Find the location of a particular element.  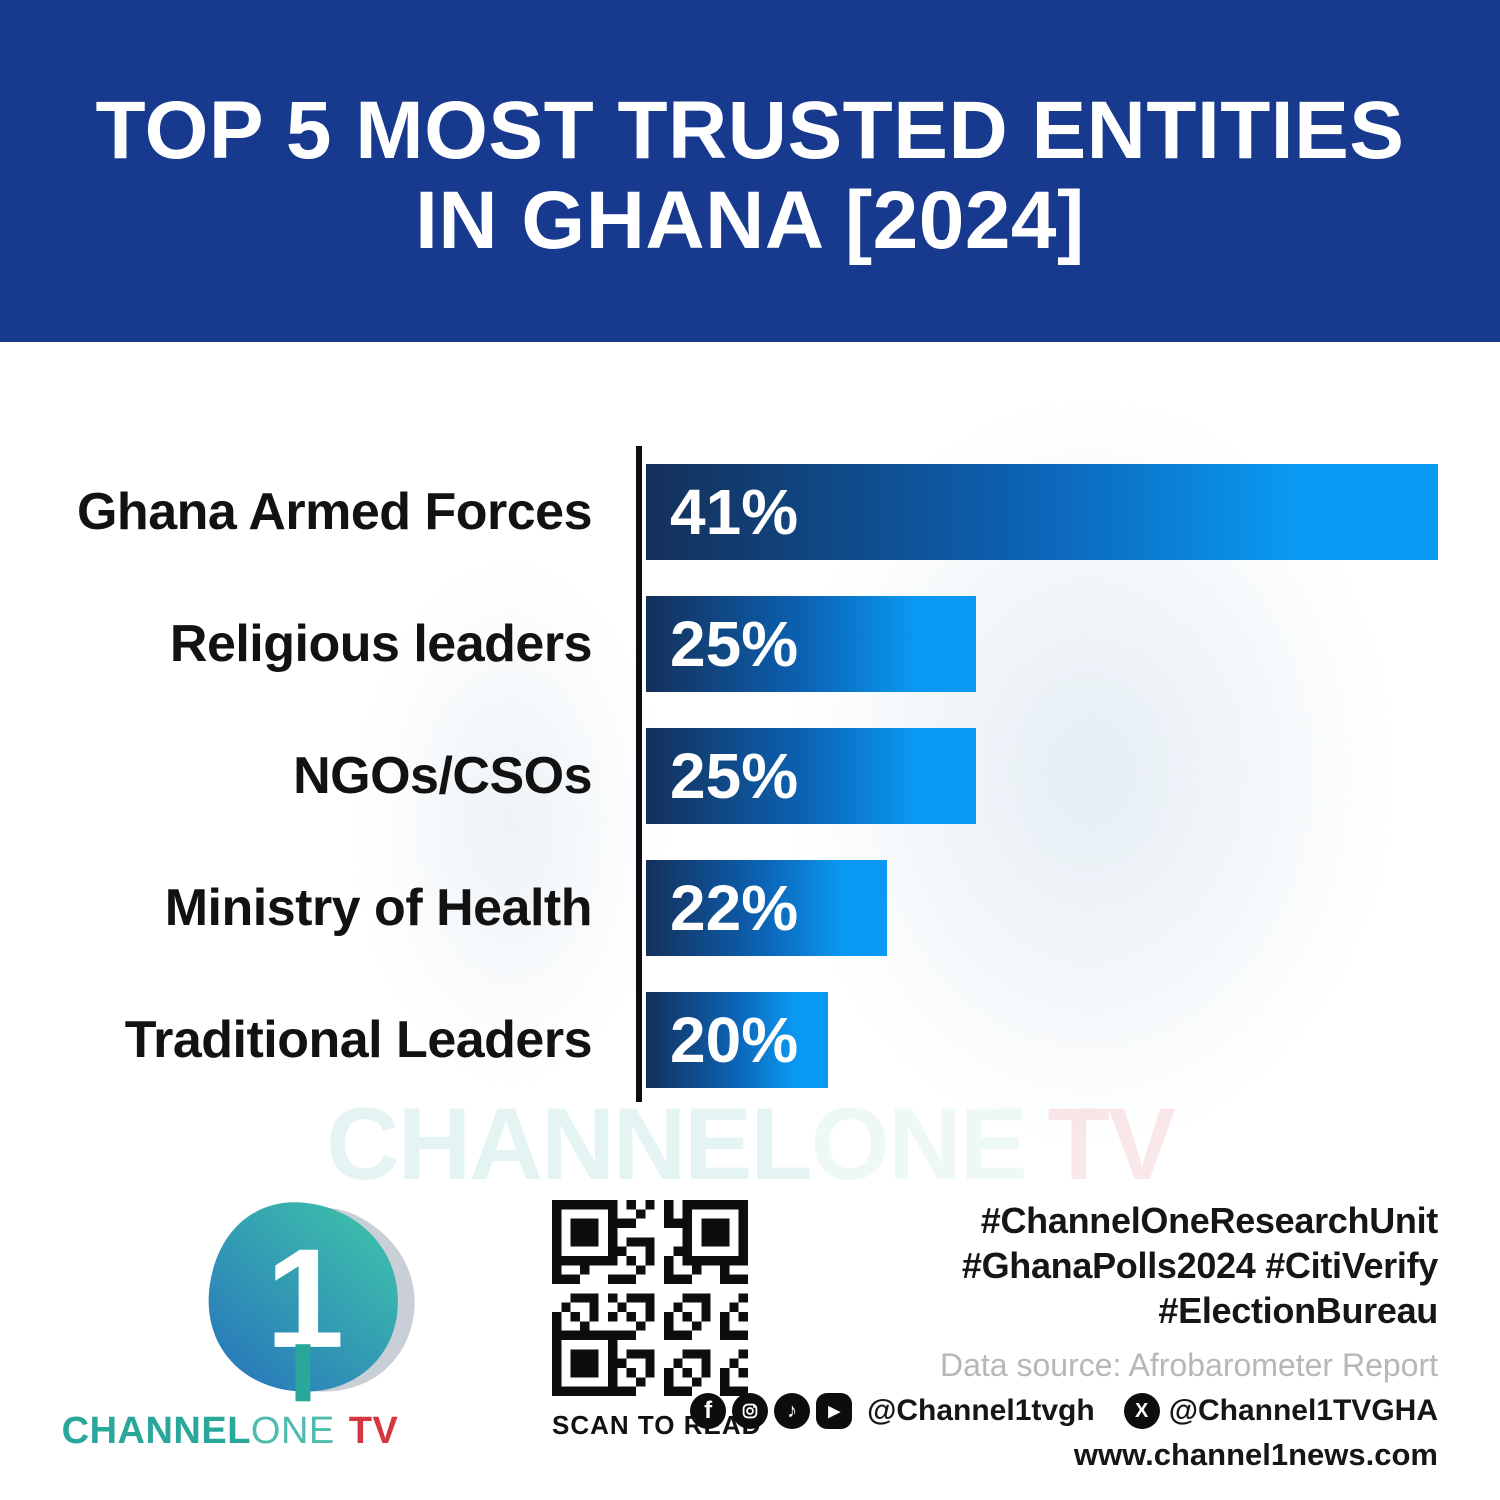

channel-one-logo-icon: 1 is located at coordinates (311, 1302).